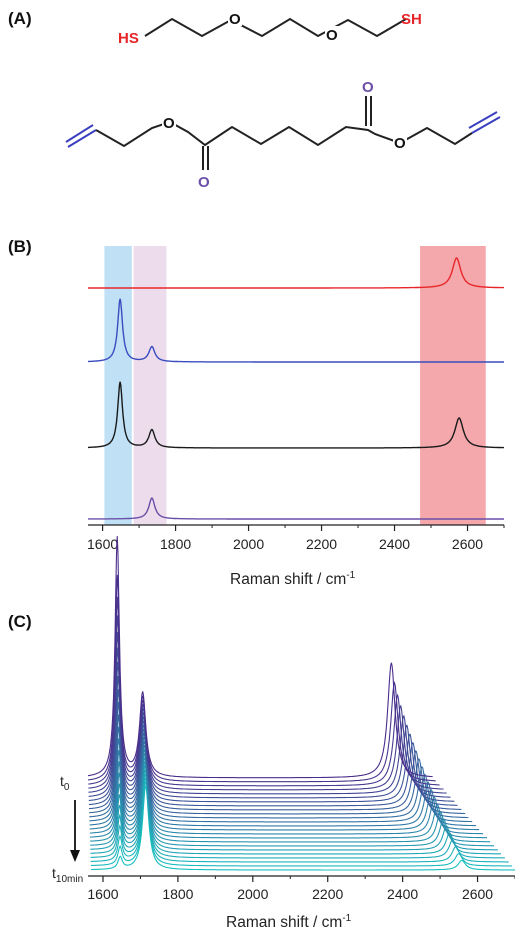 This screenshot has height=938, width=515. Describe the element at coordinates (252, 894) in the screenshot. I see `x-tick-label-c: 2000` at that location.